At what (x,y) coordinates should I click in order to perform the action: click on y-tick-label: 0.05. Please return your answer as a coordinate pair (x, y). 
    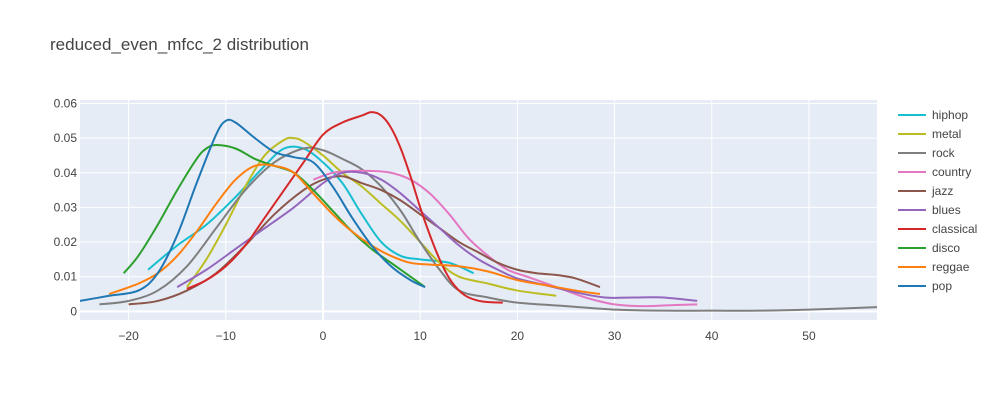
    Looking at the image, I should click on (66, 138).